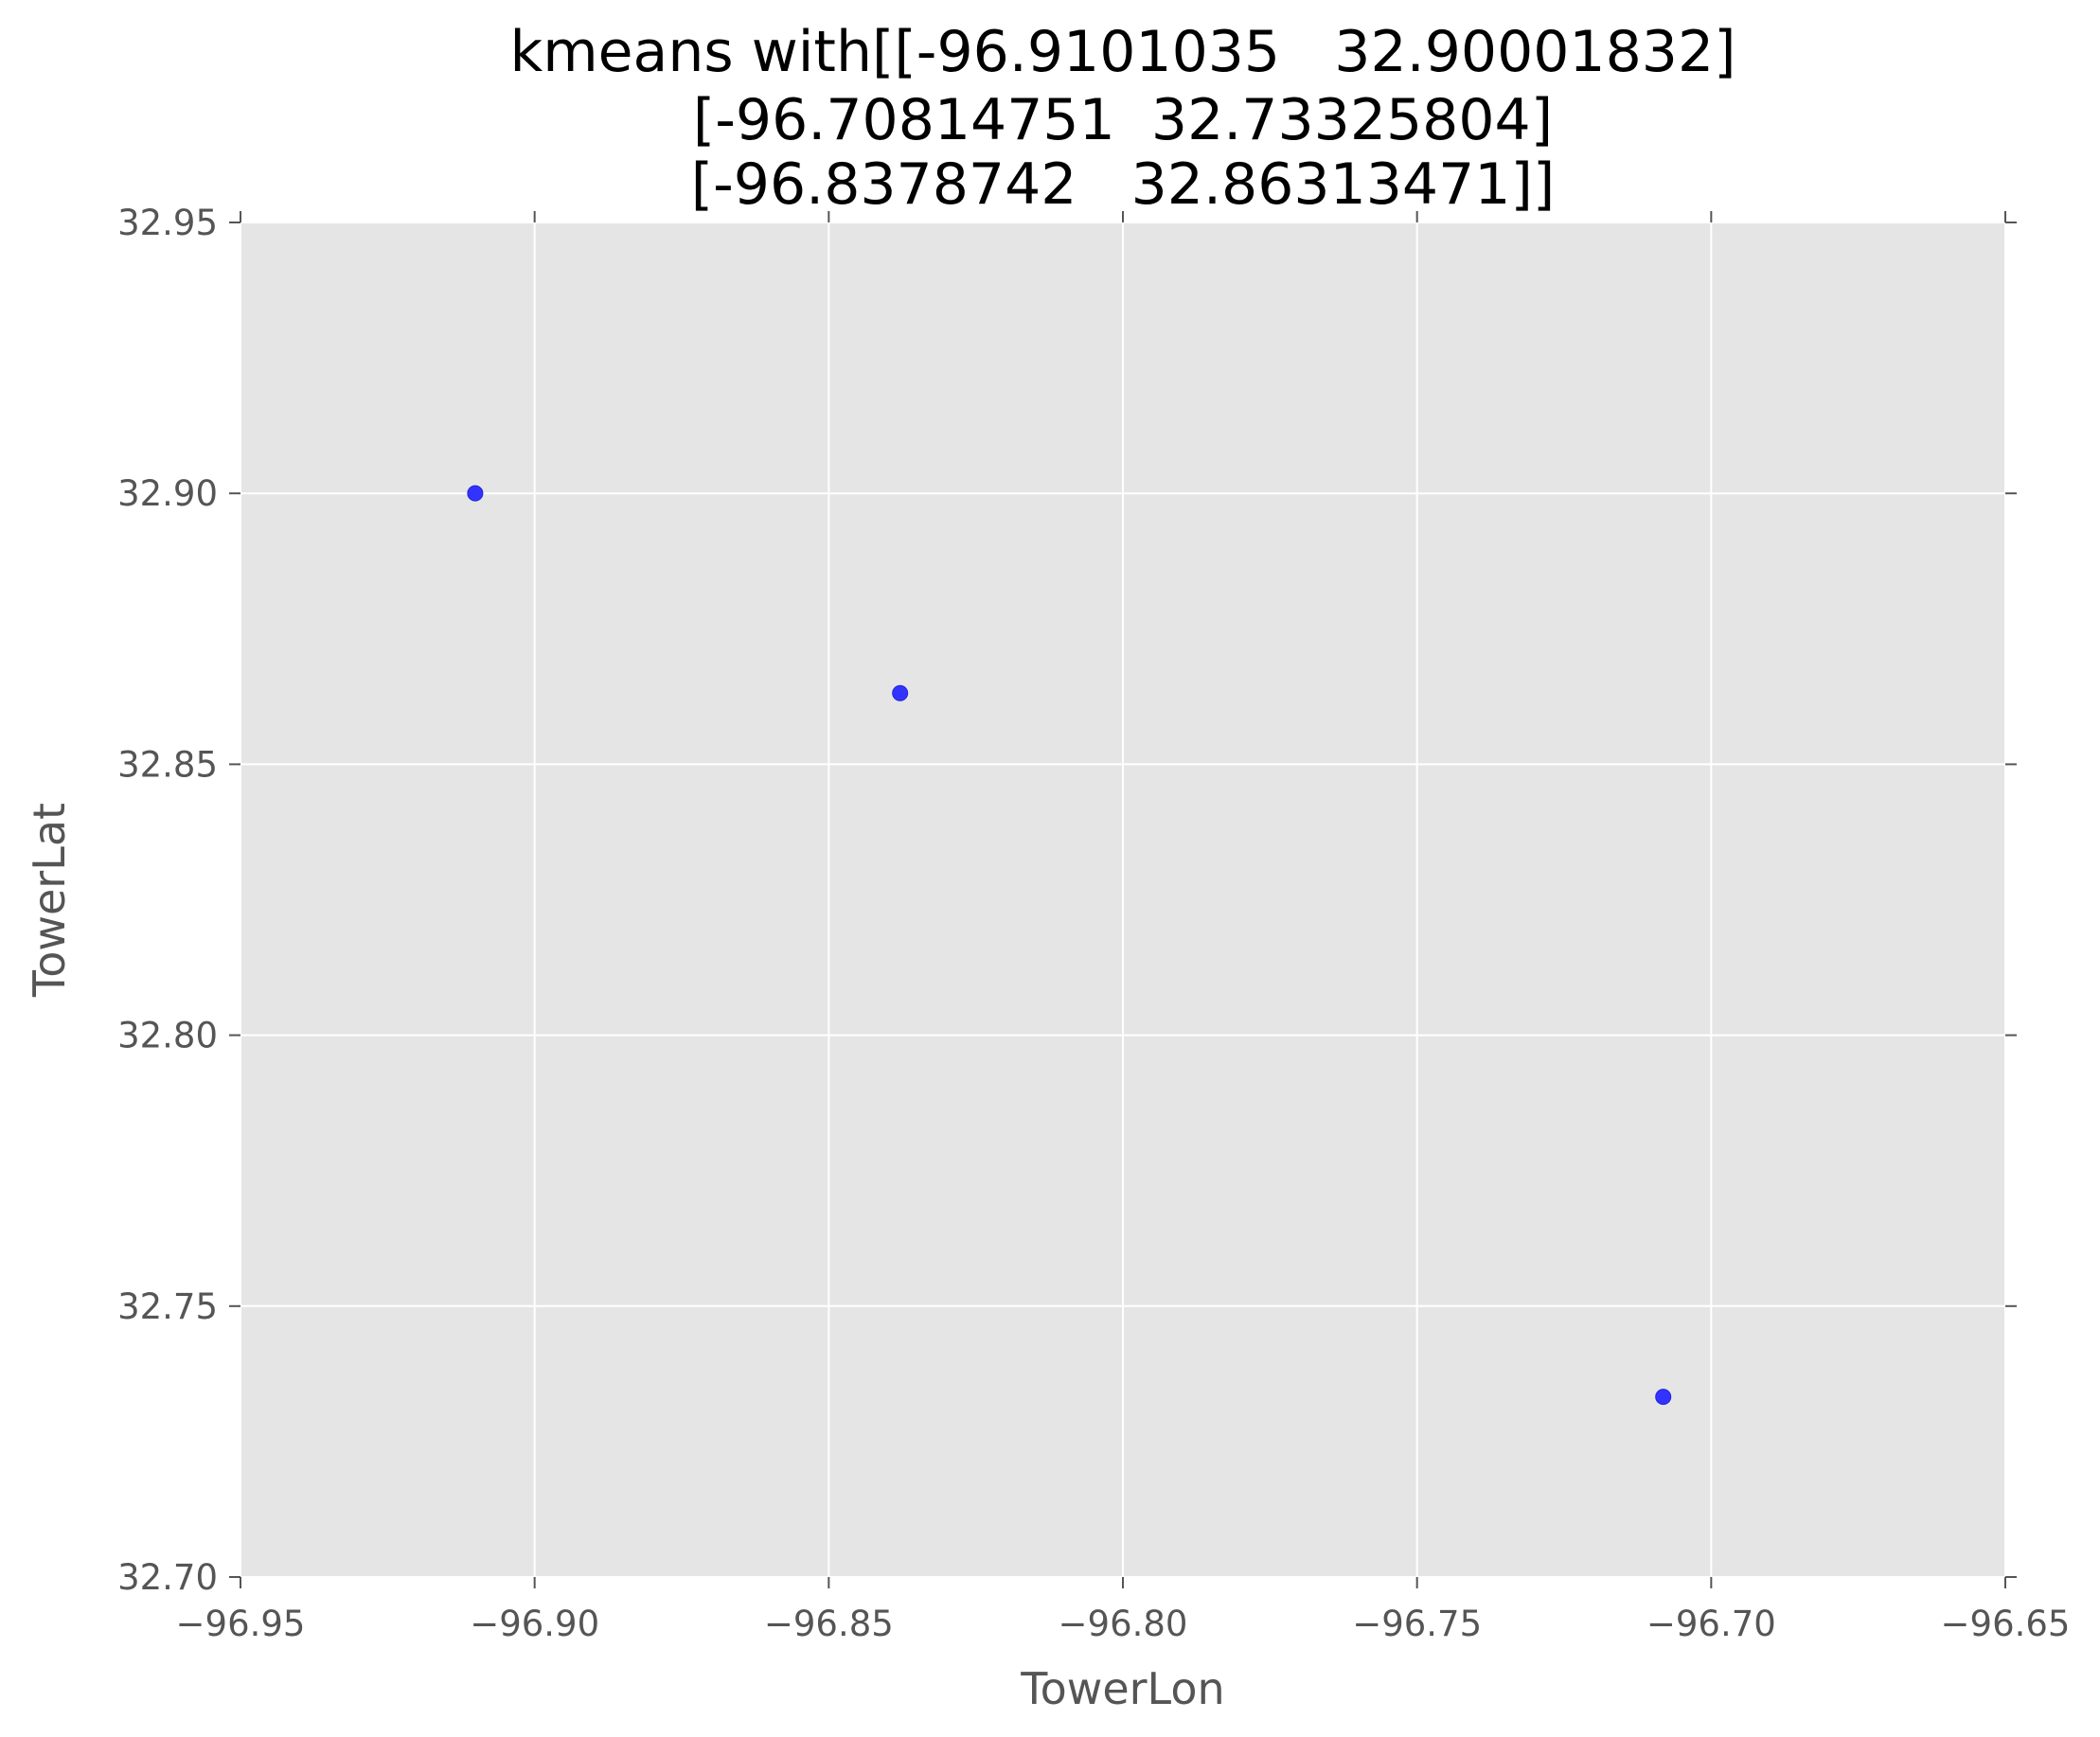 The width and height of the screenshot is (2100, 1737). I want to click on x-tick-label: −96.95, so click(241, 1624).